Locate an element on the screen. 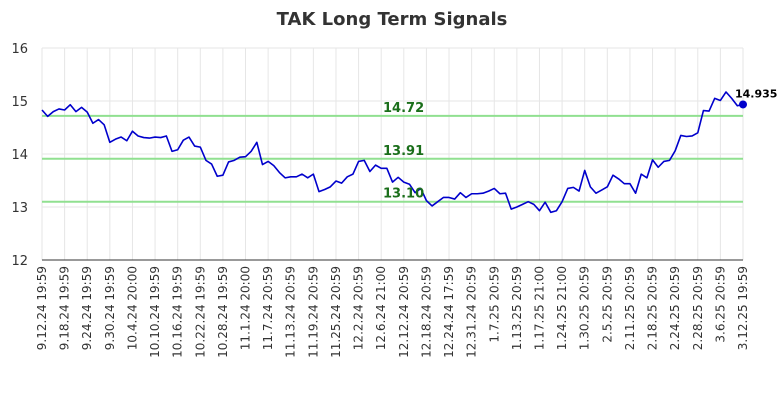 The image size is (784, 400). x-tick-label: 10.16.24 19:59 is located at coordinates (178, 312).